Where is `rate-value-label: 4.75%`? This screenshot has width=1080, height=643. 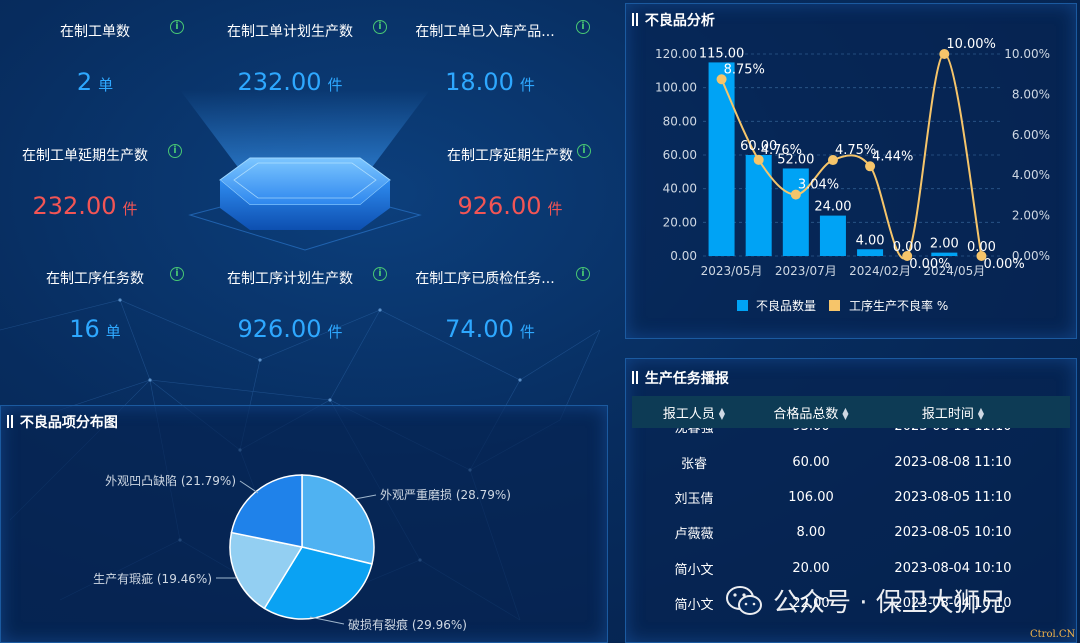
rate-value-label: 4.75% is located at coordinates (855, 150).